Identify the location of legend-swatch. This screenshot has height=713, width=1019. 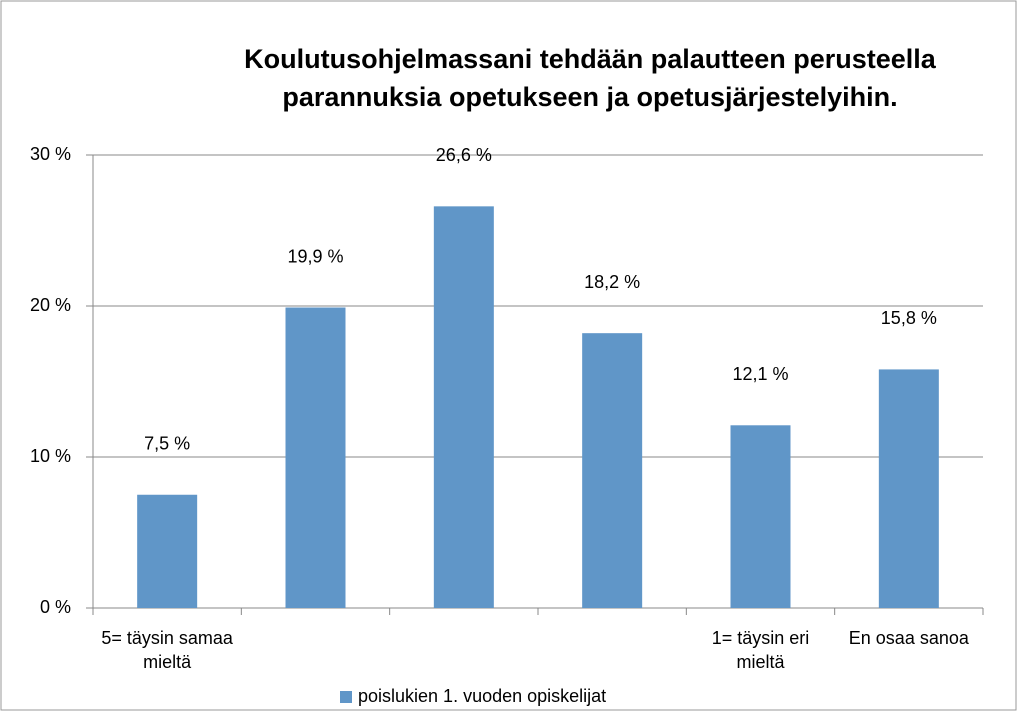
(346, 696).